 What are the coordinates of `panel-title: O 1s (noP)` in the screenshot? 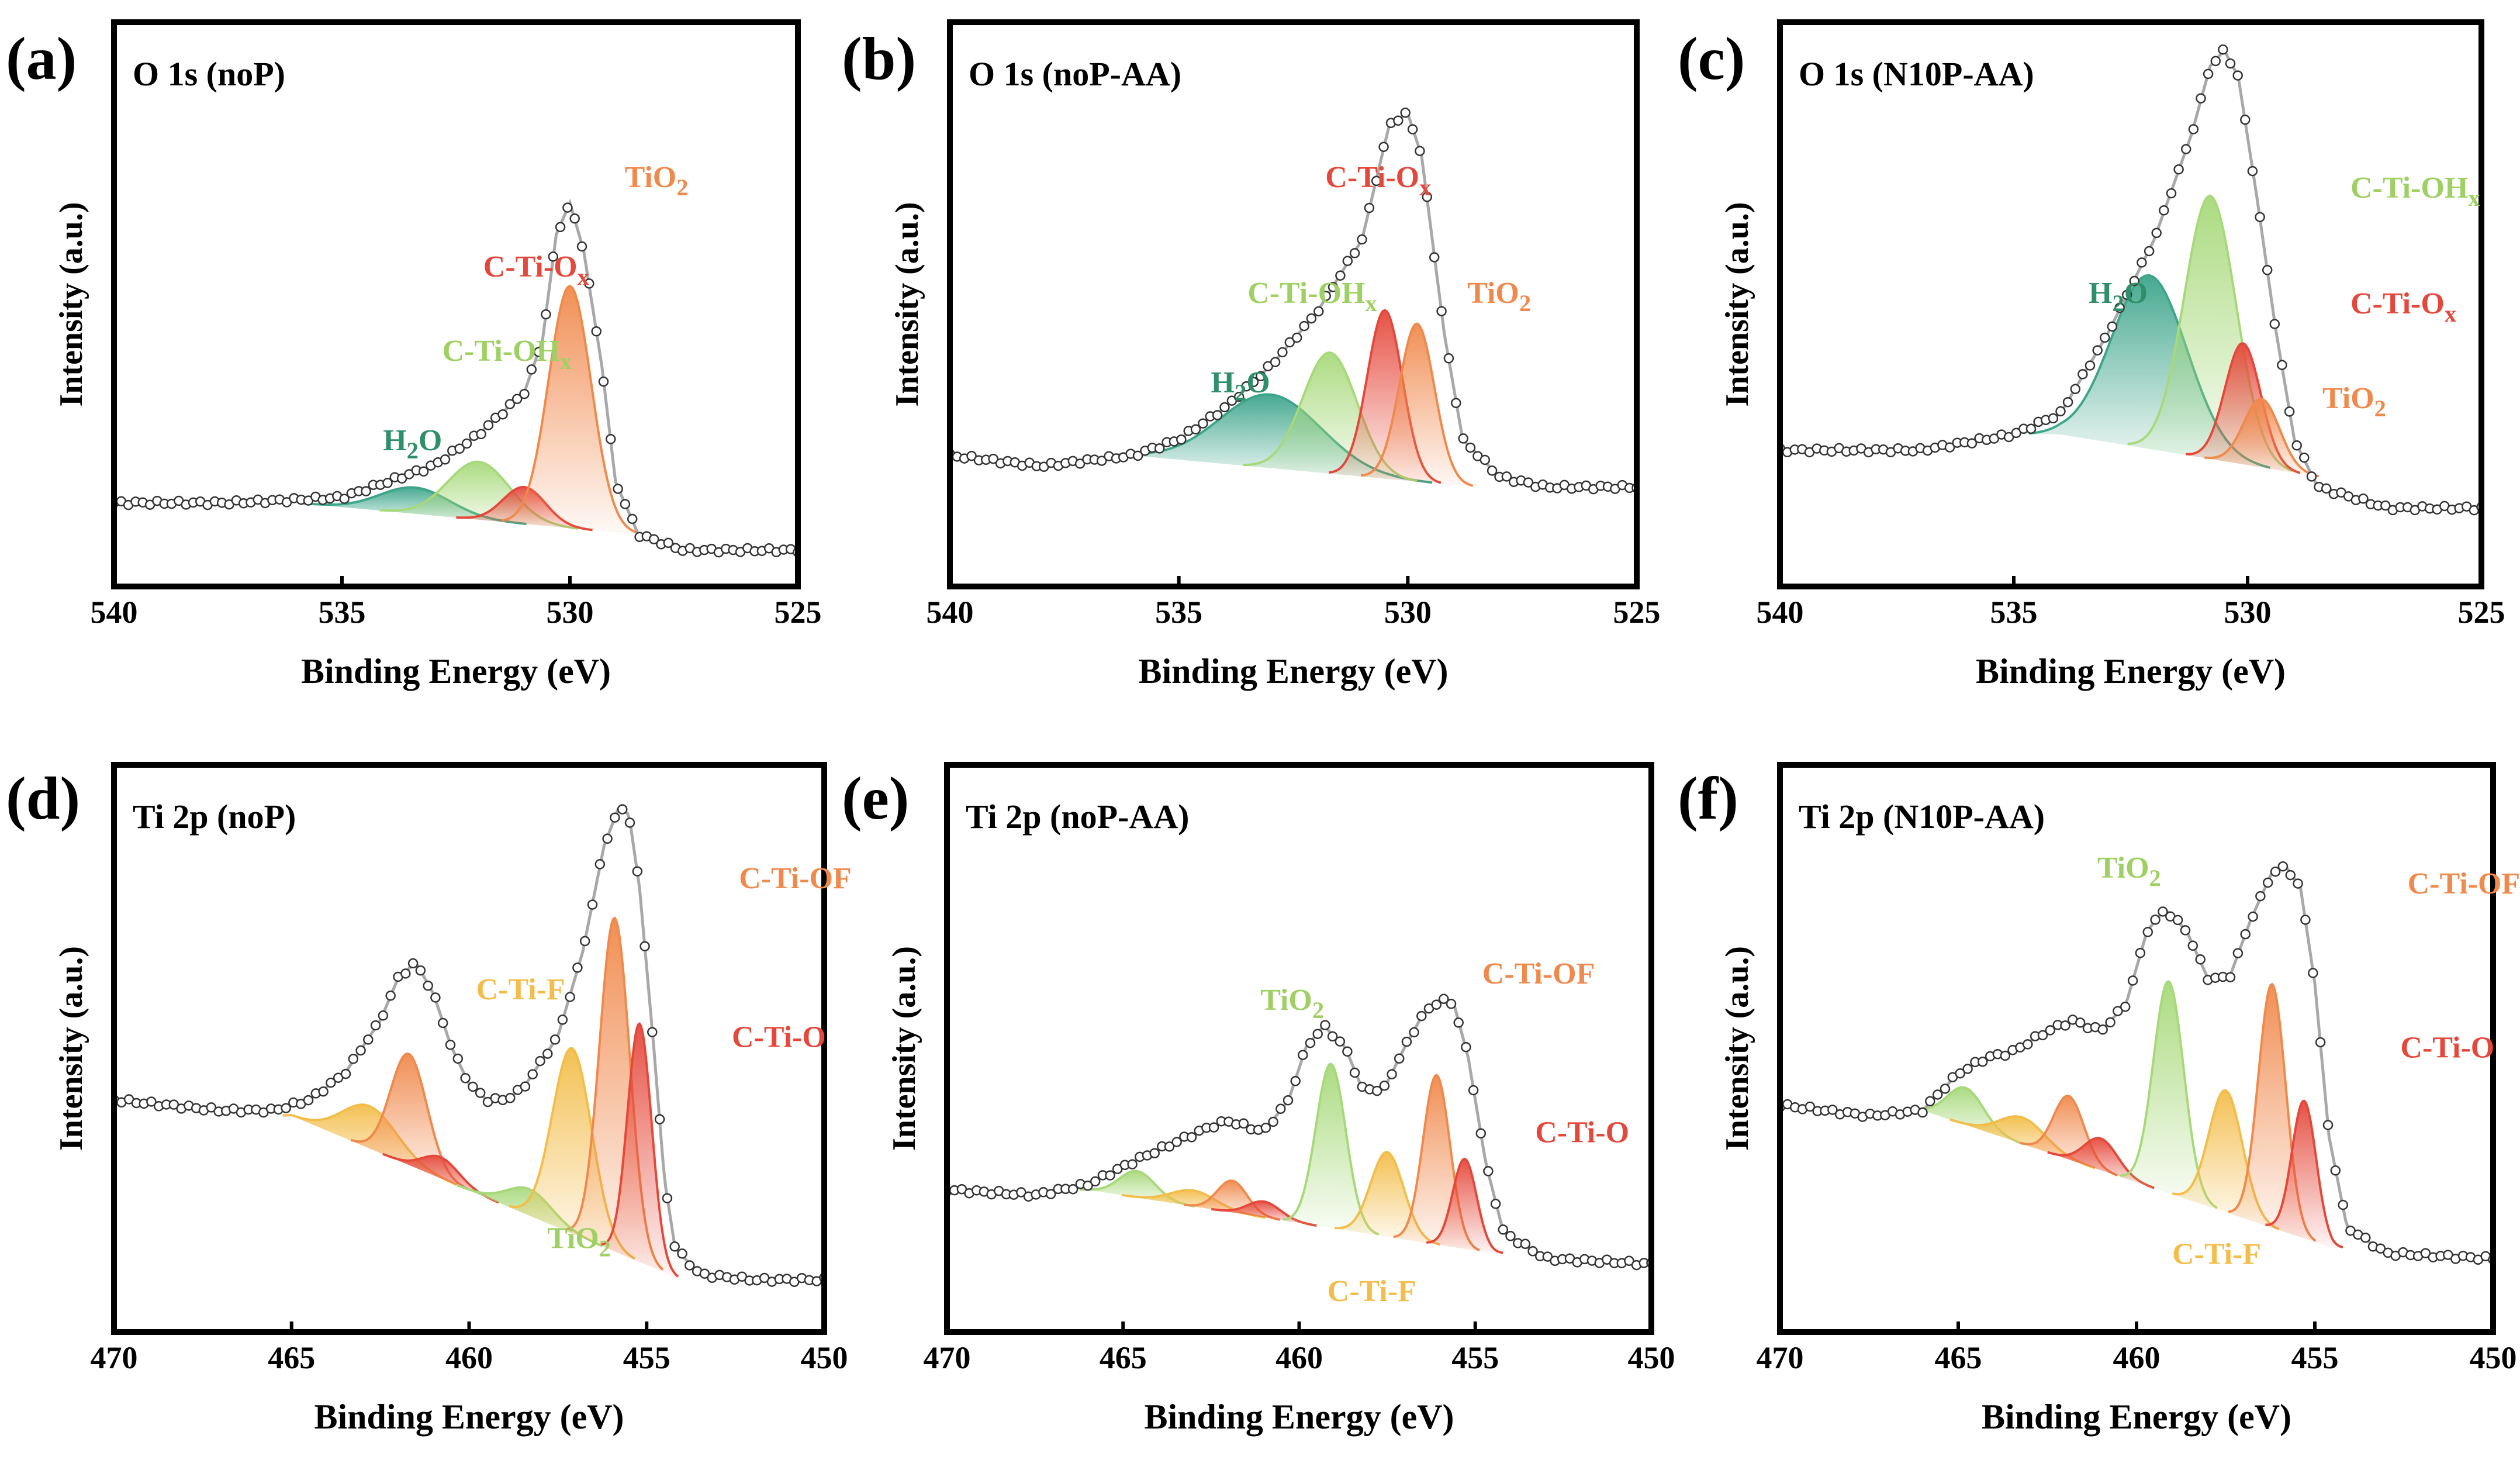 It's located at (209, 74).